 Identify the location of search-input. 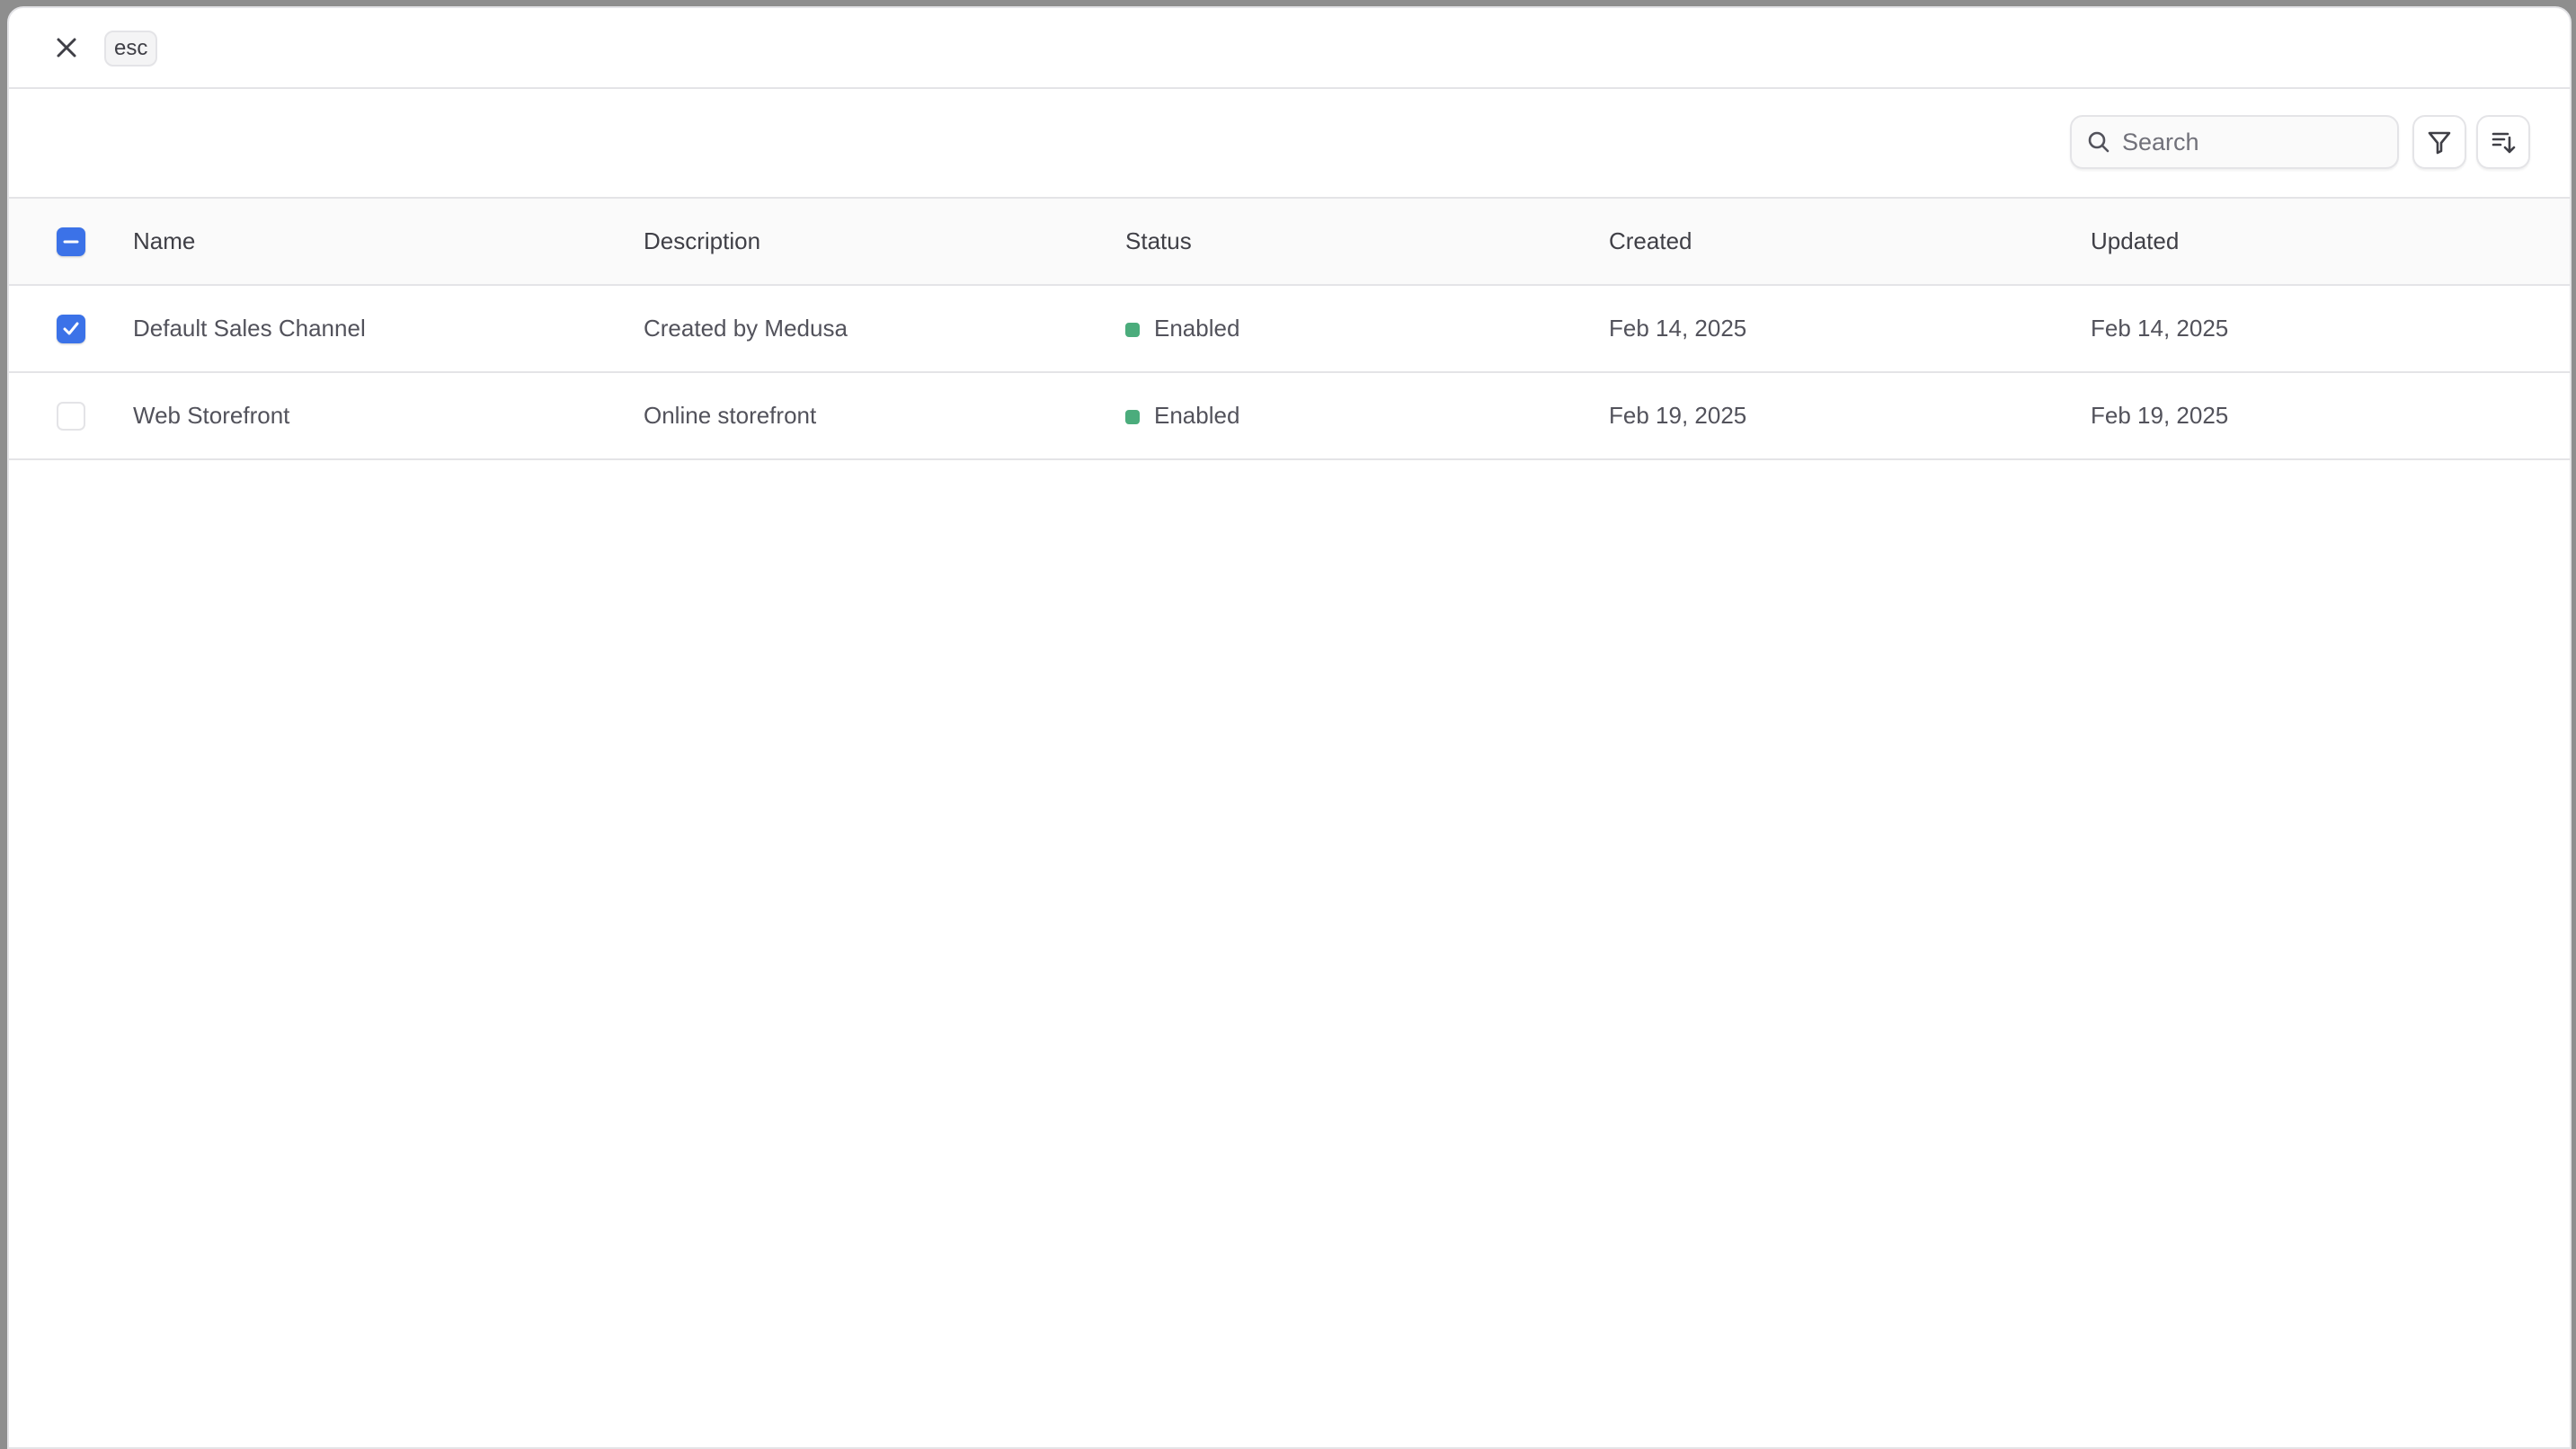
(2252, 142).